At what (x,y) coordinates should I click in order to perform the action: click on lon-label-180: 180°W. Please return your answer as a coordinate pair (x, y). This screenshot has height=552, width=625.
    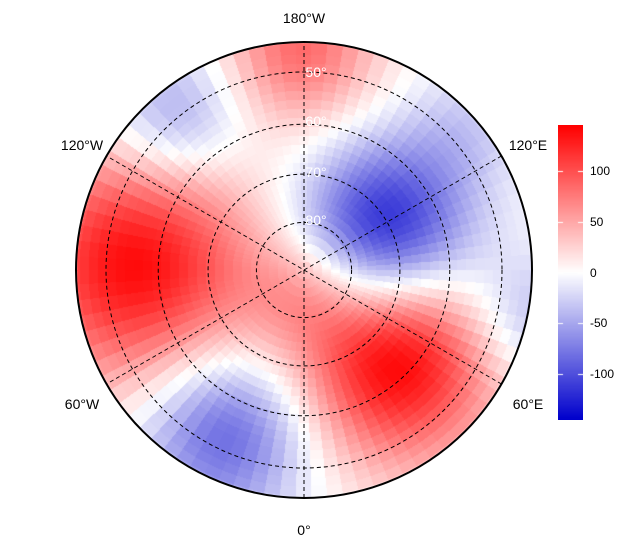
    Looking at the image, I should click on (304, 18).